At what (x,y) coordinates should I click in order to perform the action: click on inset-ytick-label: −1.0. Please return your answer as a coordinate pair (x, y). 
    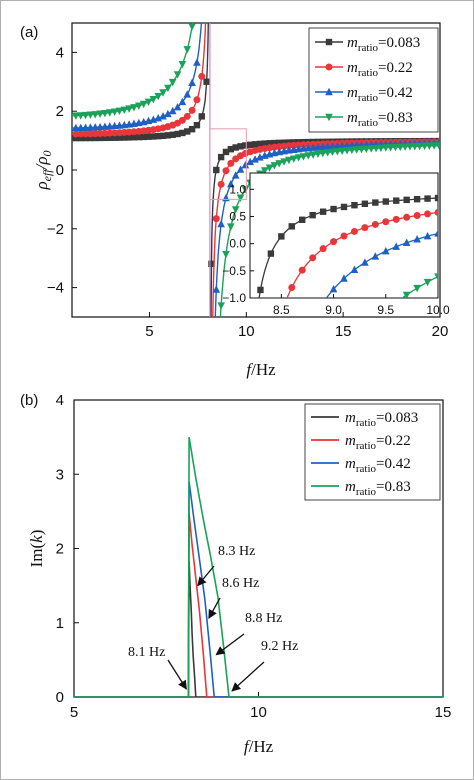
    Looking at the image, I should click on (234, 298).